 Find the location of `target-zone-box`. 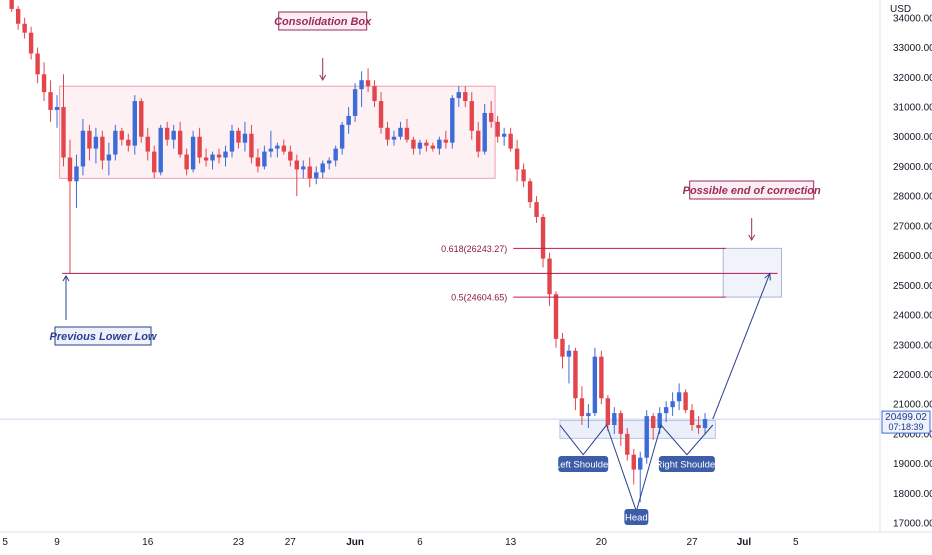

target-zone-box is located at coordinates (752, 272).